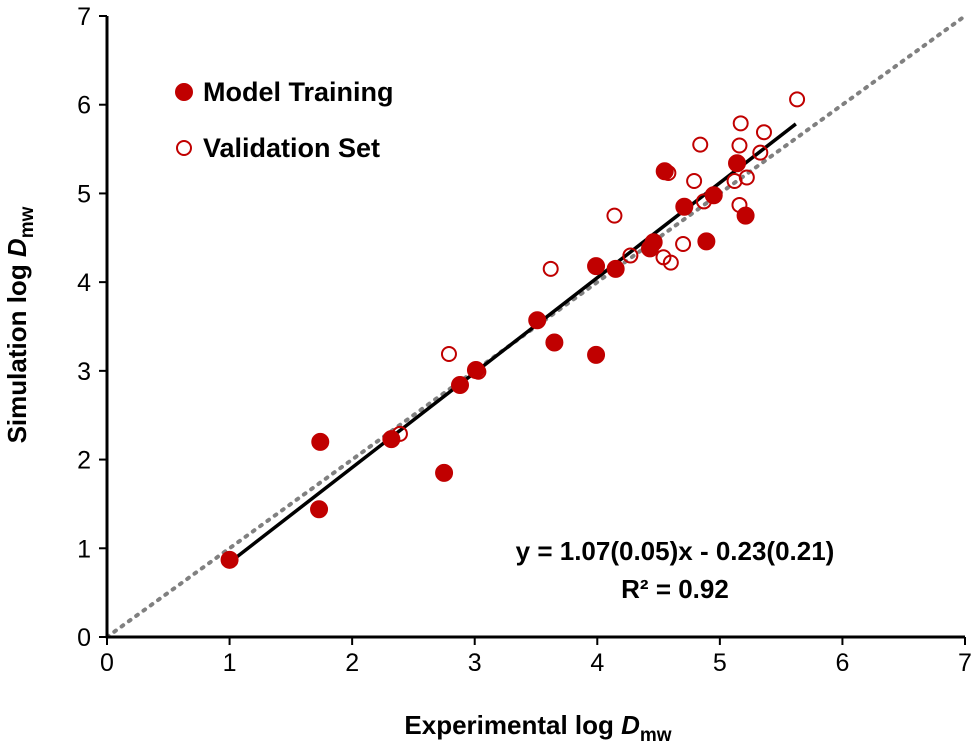  Describe the element at coordinates (107, 663) in the screenshot. I see `x-tick-label: 0` at that location.